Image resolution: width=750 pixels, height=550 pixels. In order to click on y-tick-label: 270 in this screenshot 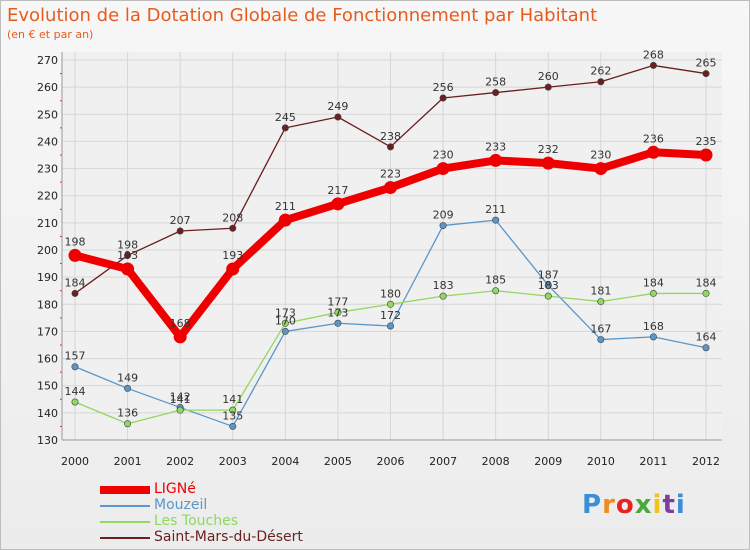, I will do `click(47, 60)`.